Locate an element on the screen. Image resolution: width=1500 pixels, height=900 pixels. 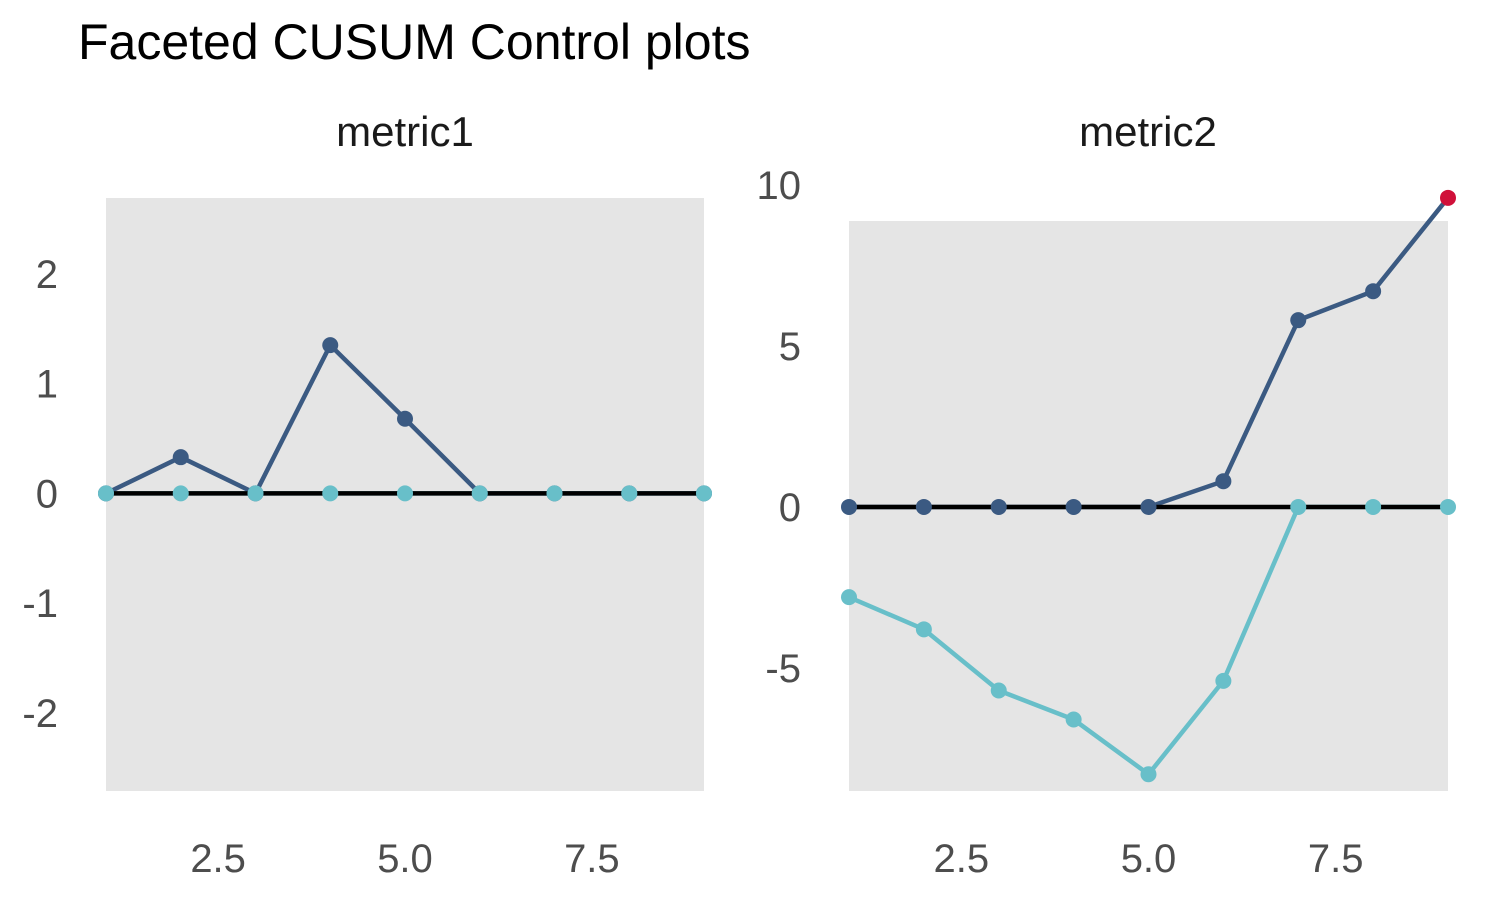
facet-title-metric2: metric2 is located at coordinates (1148, 131).